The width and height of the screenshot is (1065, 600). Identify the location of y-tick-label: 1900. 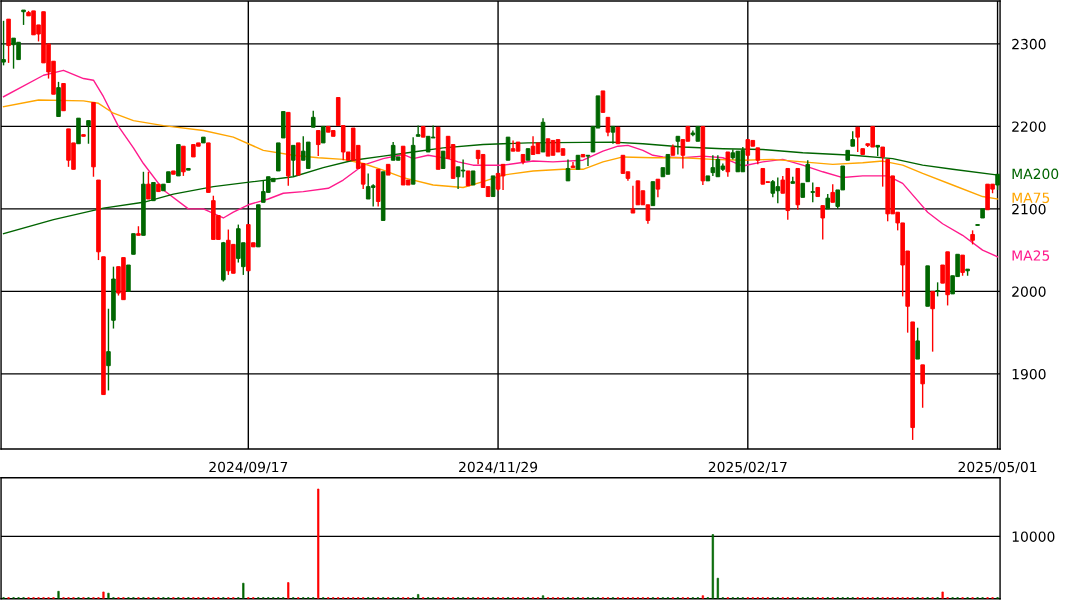
(1029, 374).